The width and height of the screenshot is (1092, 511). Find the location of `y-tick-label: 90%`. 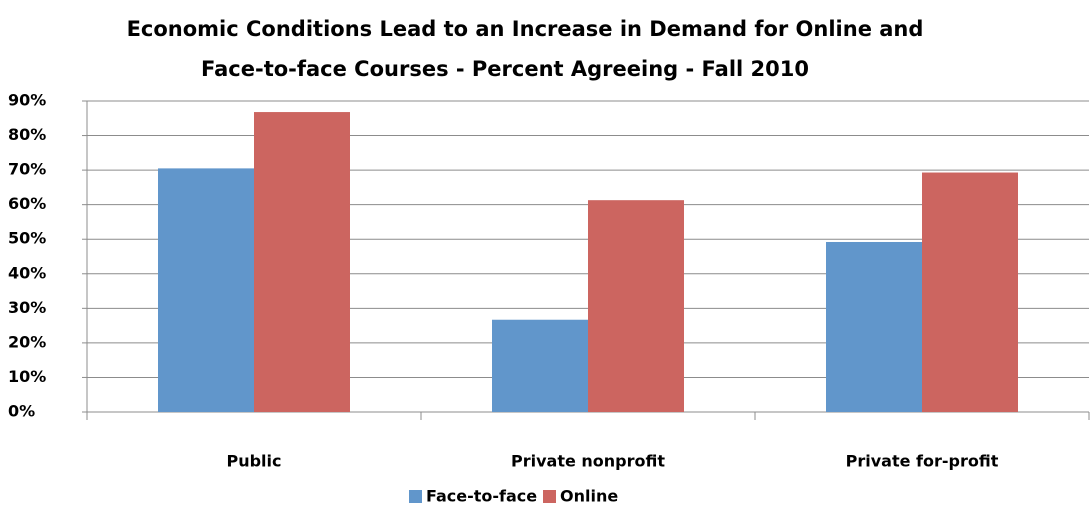

y-tick-label: 90% is located at coordinates (27, 100).